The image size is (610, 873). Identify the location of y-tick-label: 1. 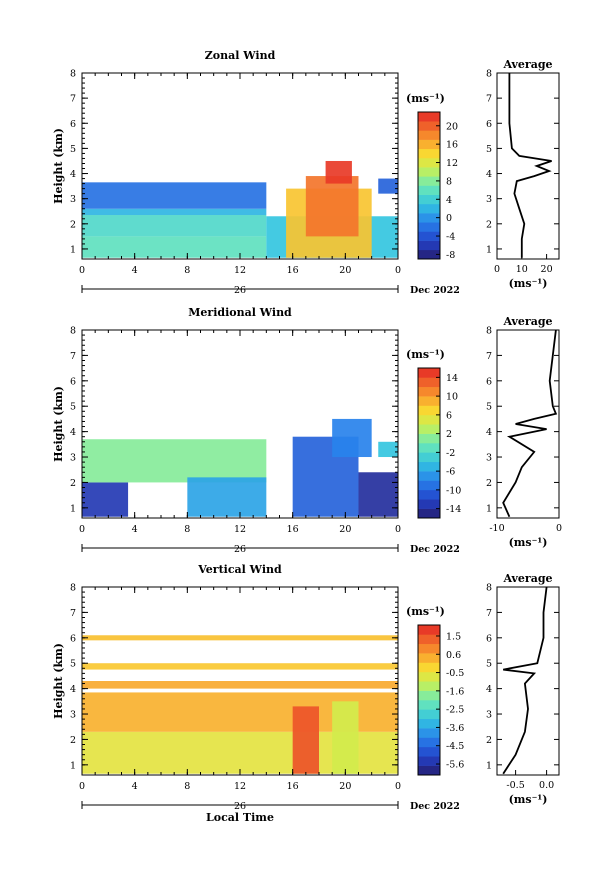
(73, 508).